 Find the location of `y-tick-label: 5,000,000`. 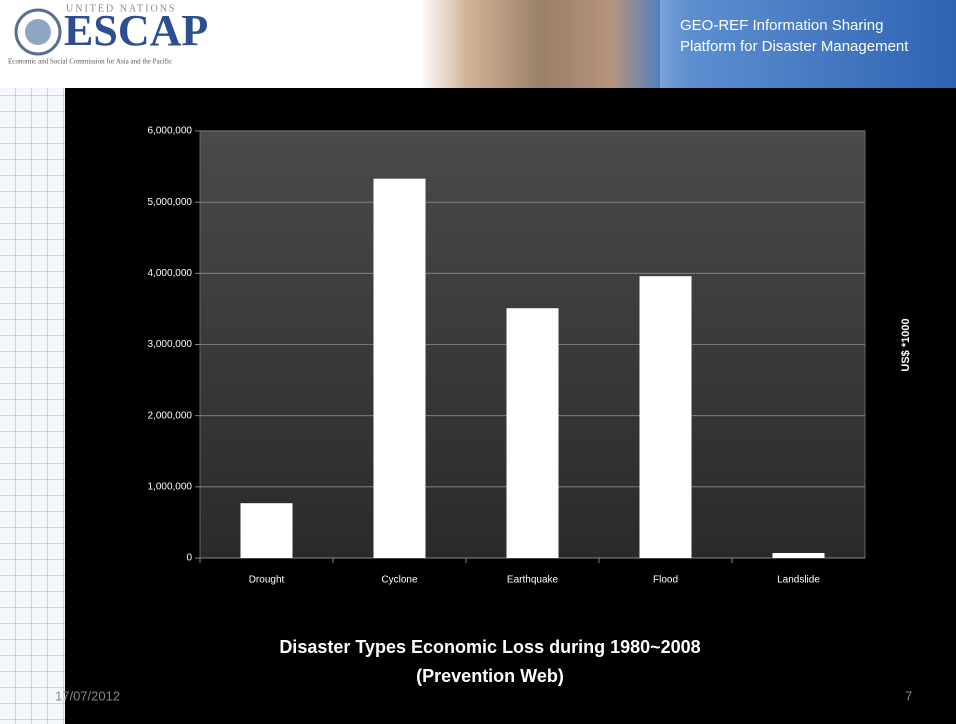

y-tick-label: 5,000,000 is located at coordinates (170, 202).